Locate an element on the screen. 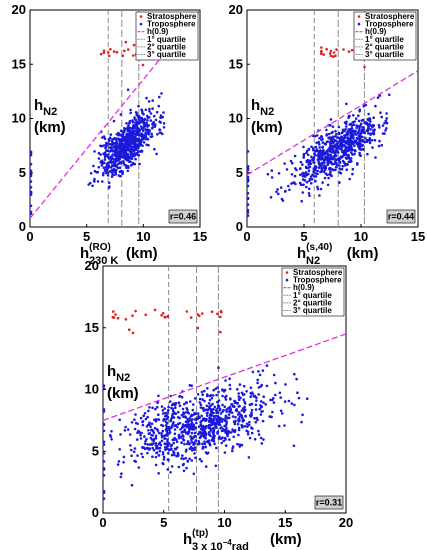 The width and height of the screenshot is (427, 550). y-tick-label: 5 is located at coordinates (22, 172).